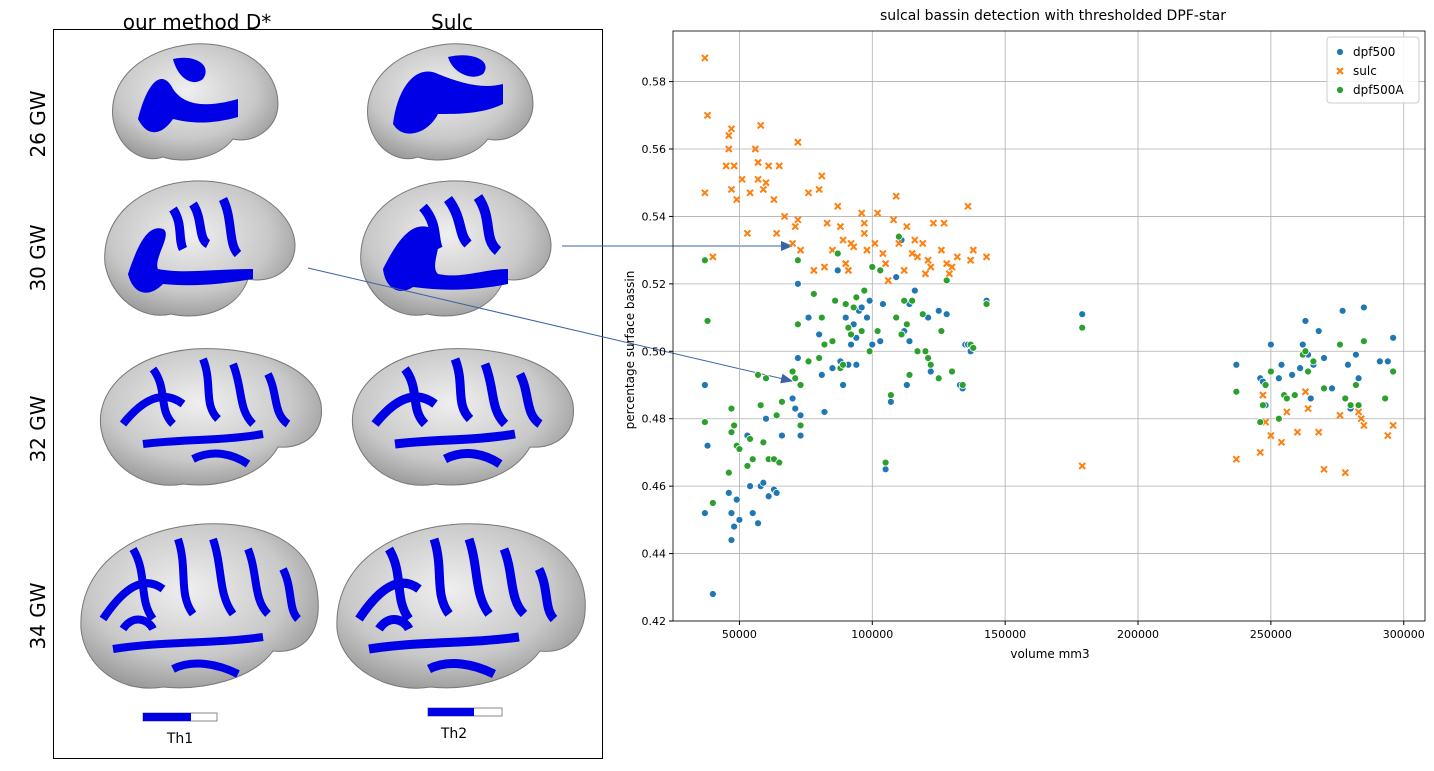 The height and width of the screenshot is (771, 1434). What do you see at coordinates (450, 102) in the screenshot?
I see `brain-26gw-sulc` at bounding box center [450, 102].